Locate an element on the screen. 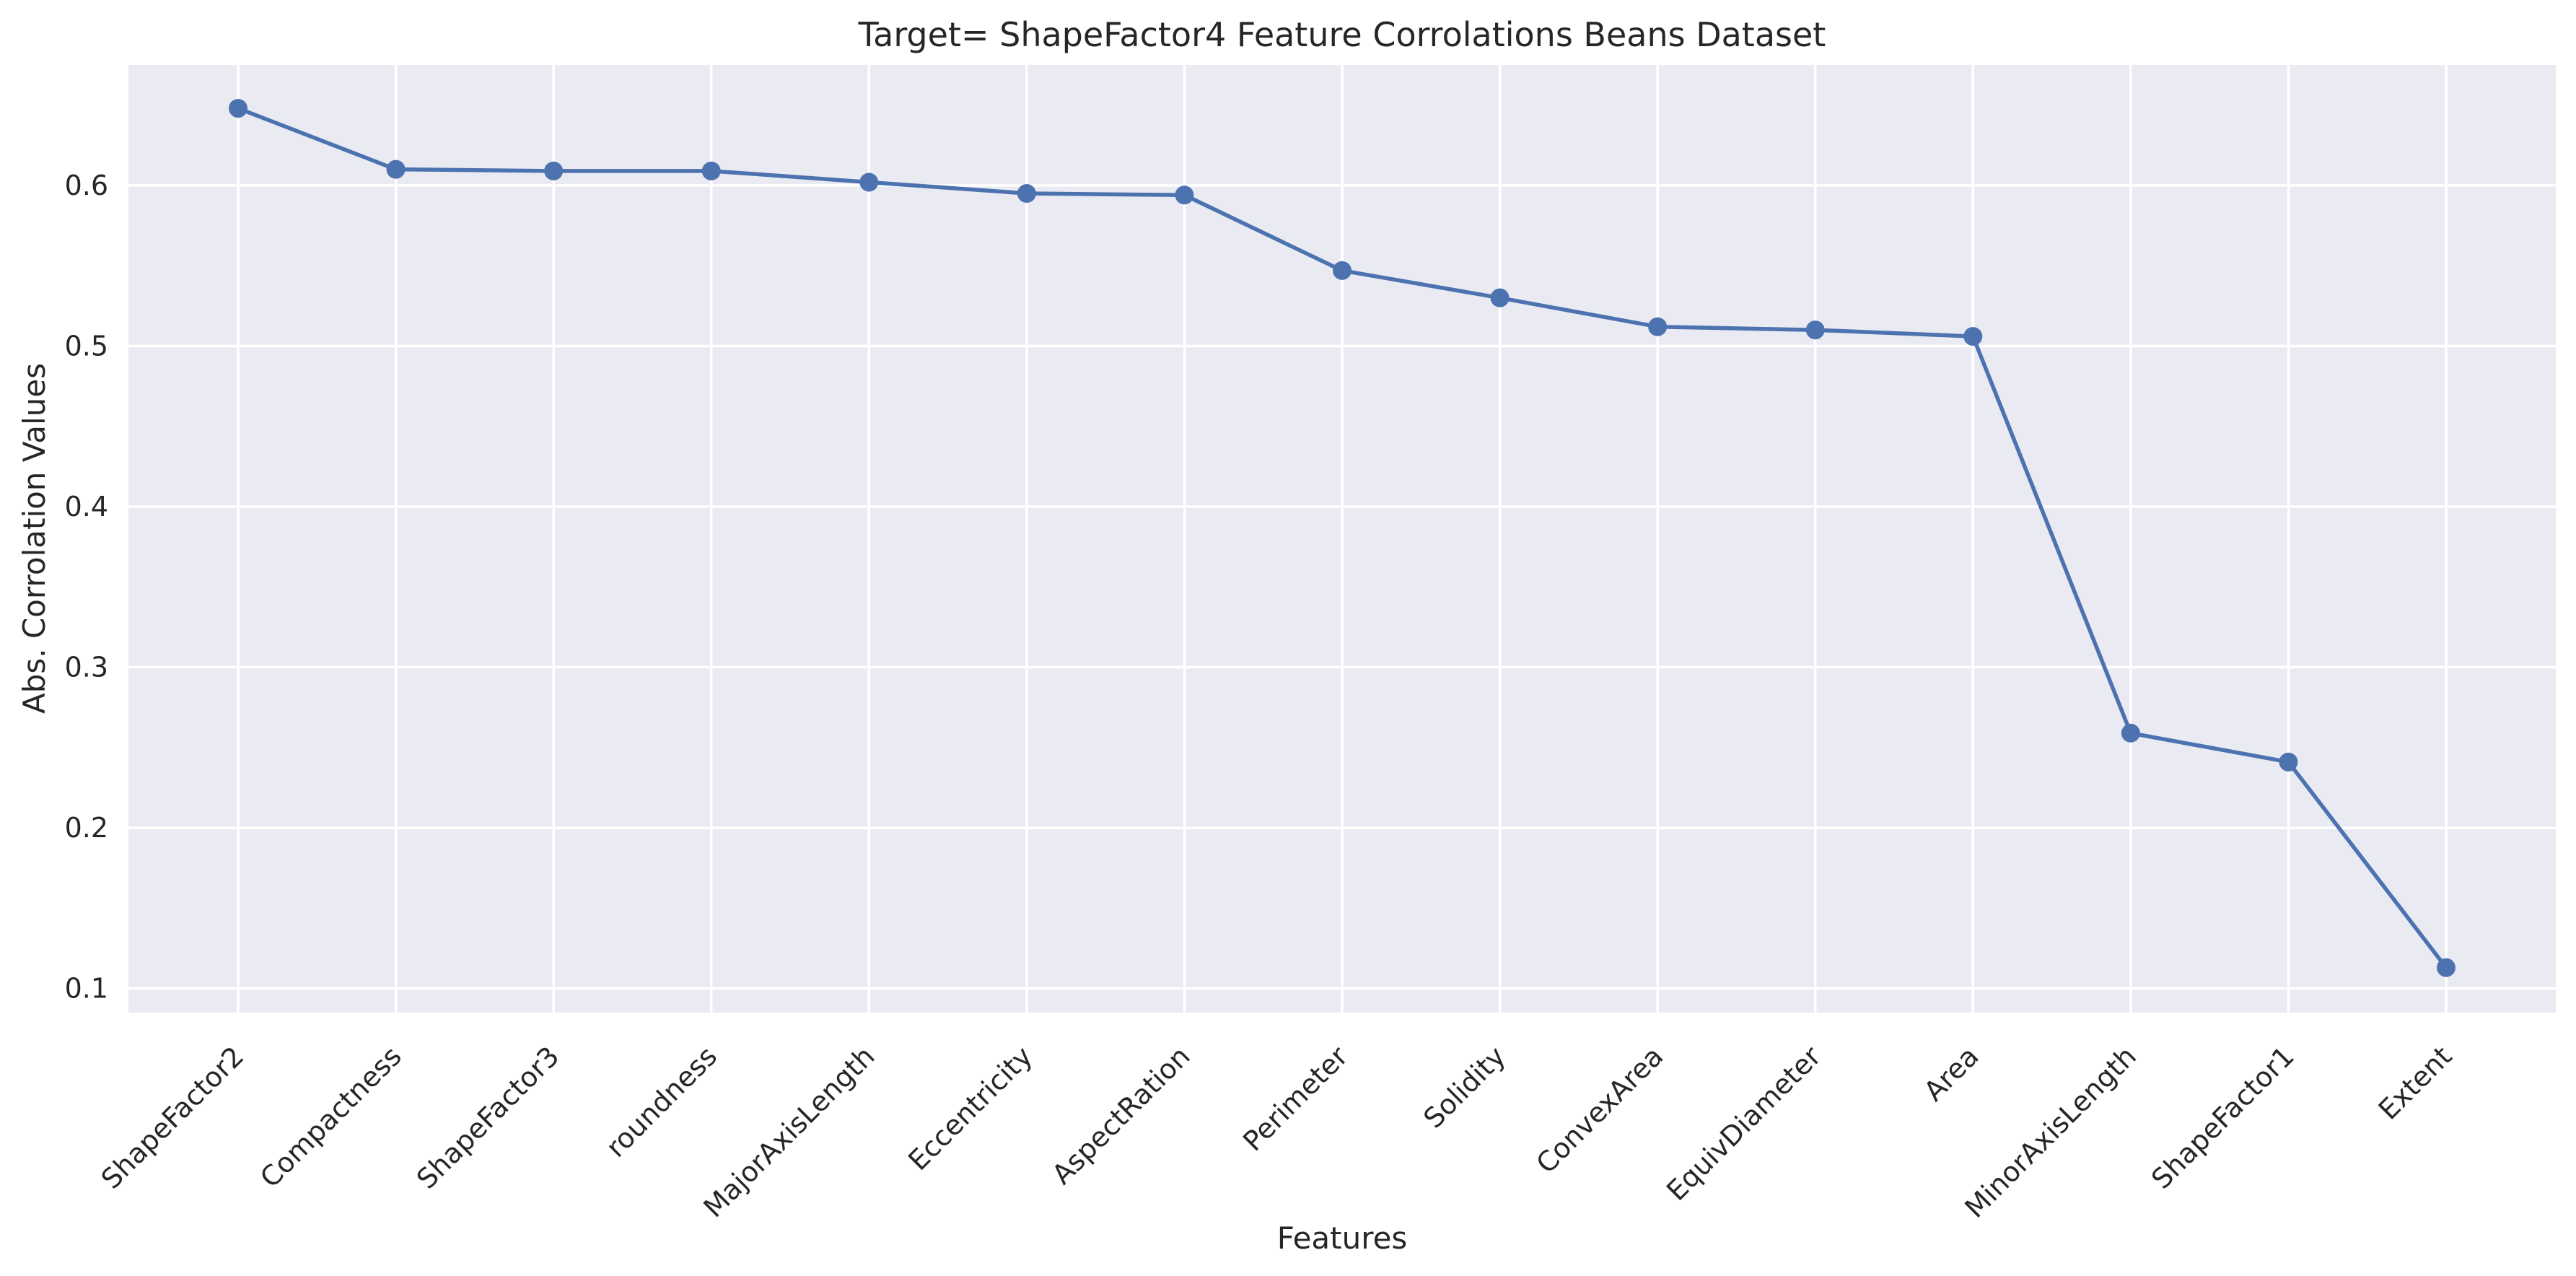  x-tick-label: Perimeter is located at coordinates (1295, 1098).